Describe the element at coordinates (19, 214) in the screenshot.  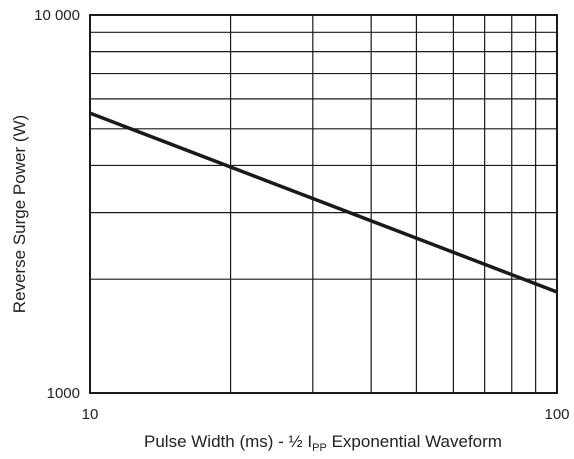
I see `y-axis-label: Reverse Surge Power (W)` at that location.